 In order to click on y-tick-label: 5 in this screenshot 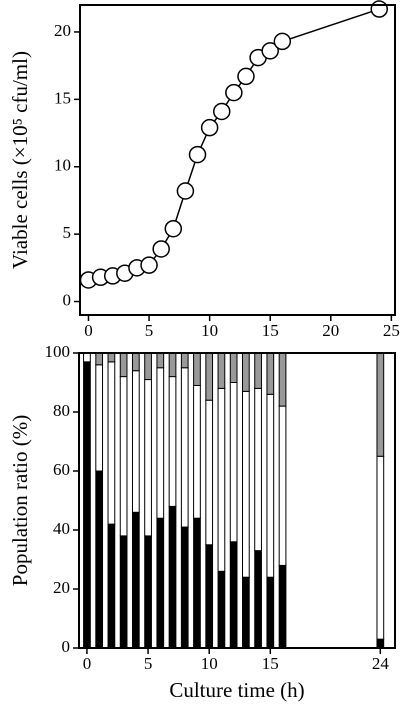, I will do `click(67, 232)`.